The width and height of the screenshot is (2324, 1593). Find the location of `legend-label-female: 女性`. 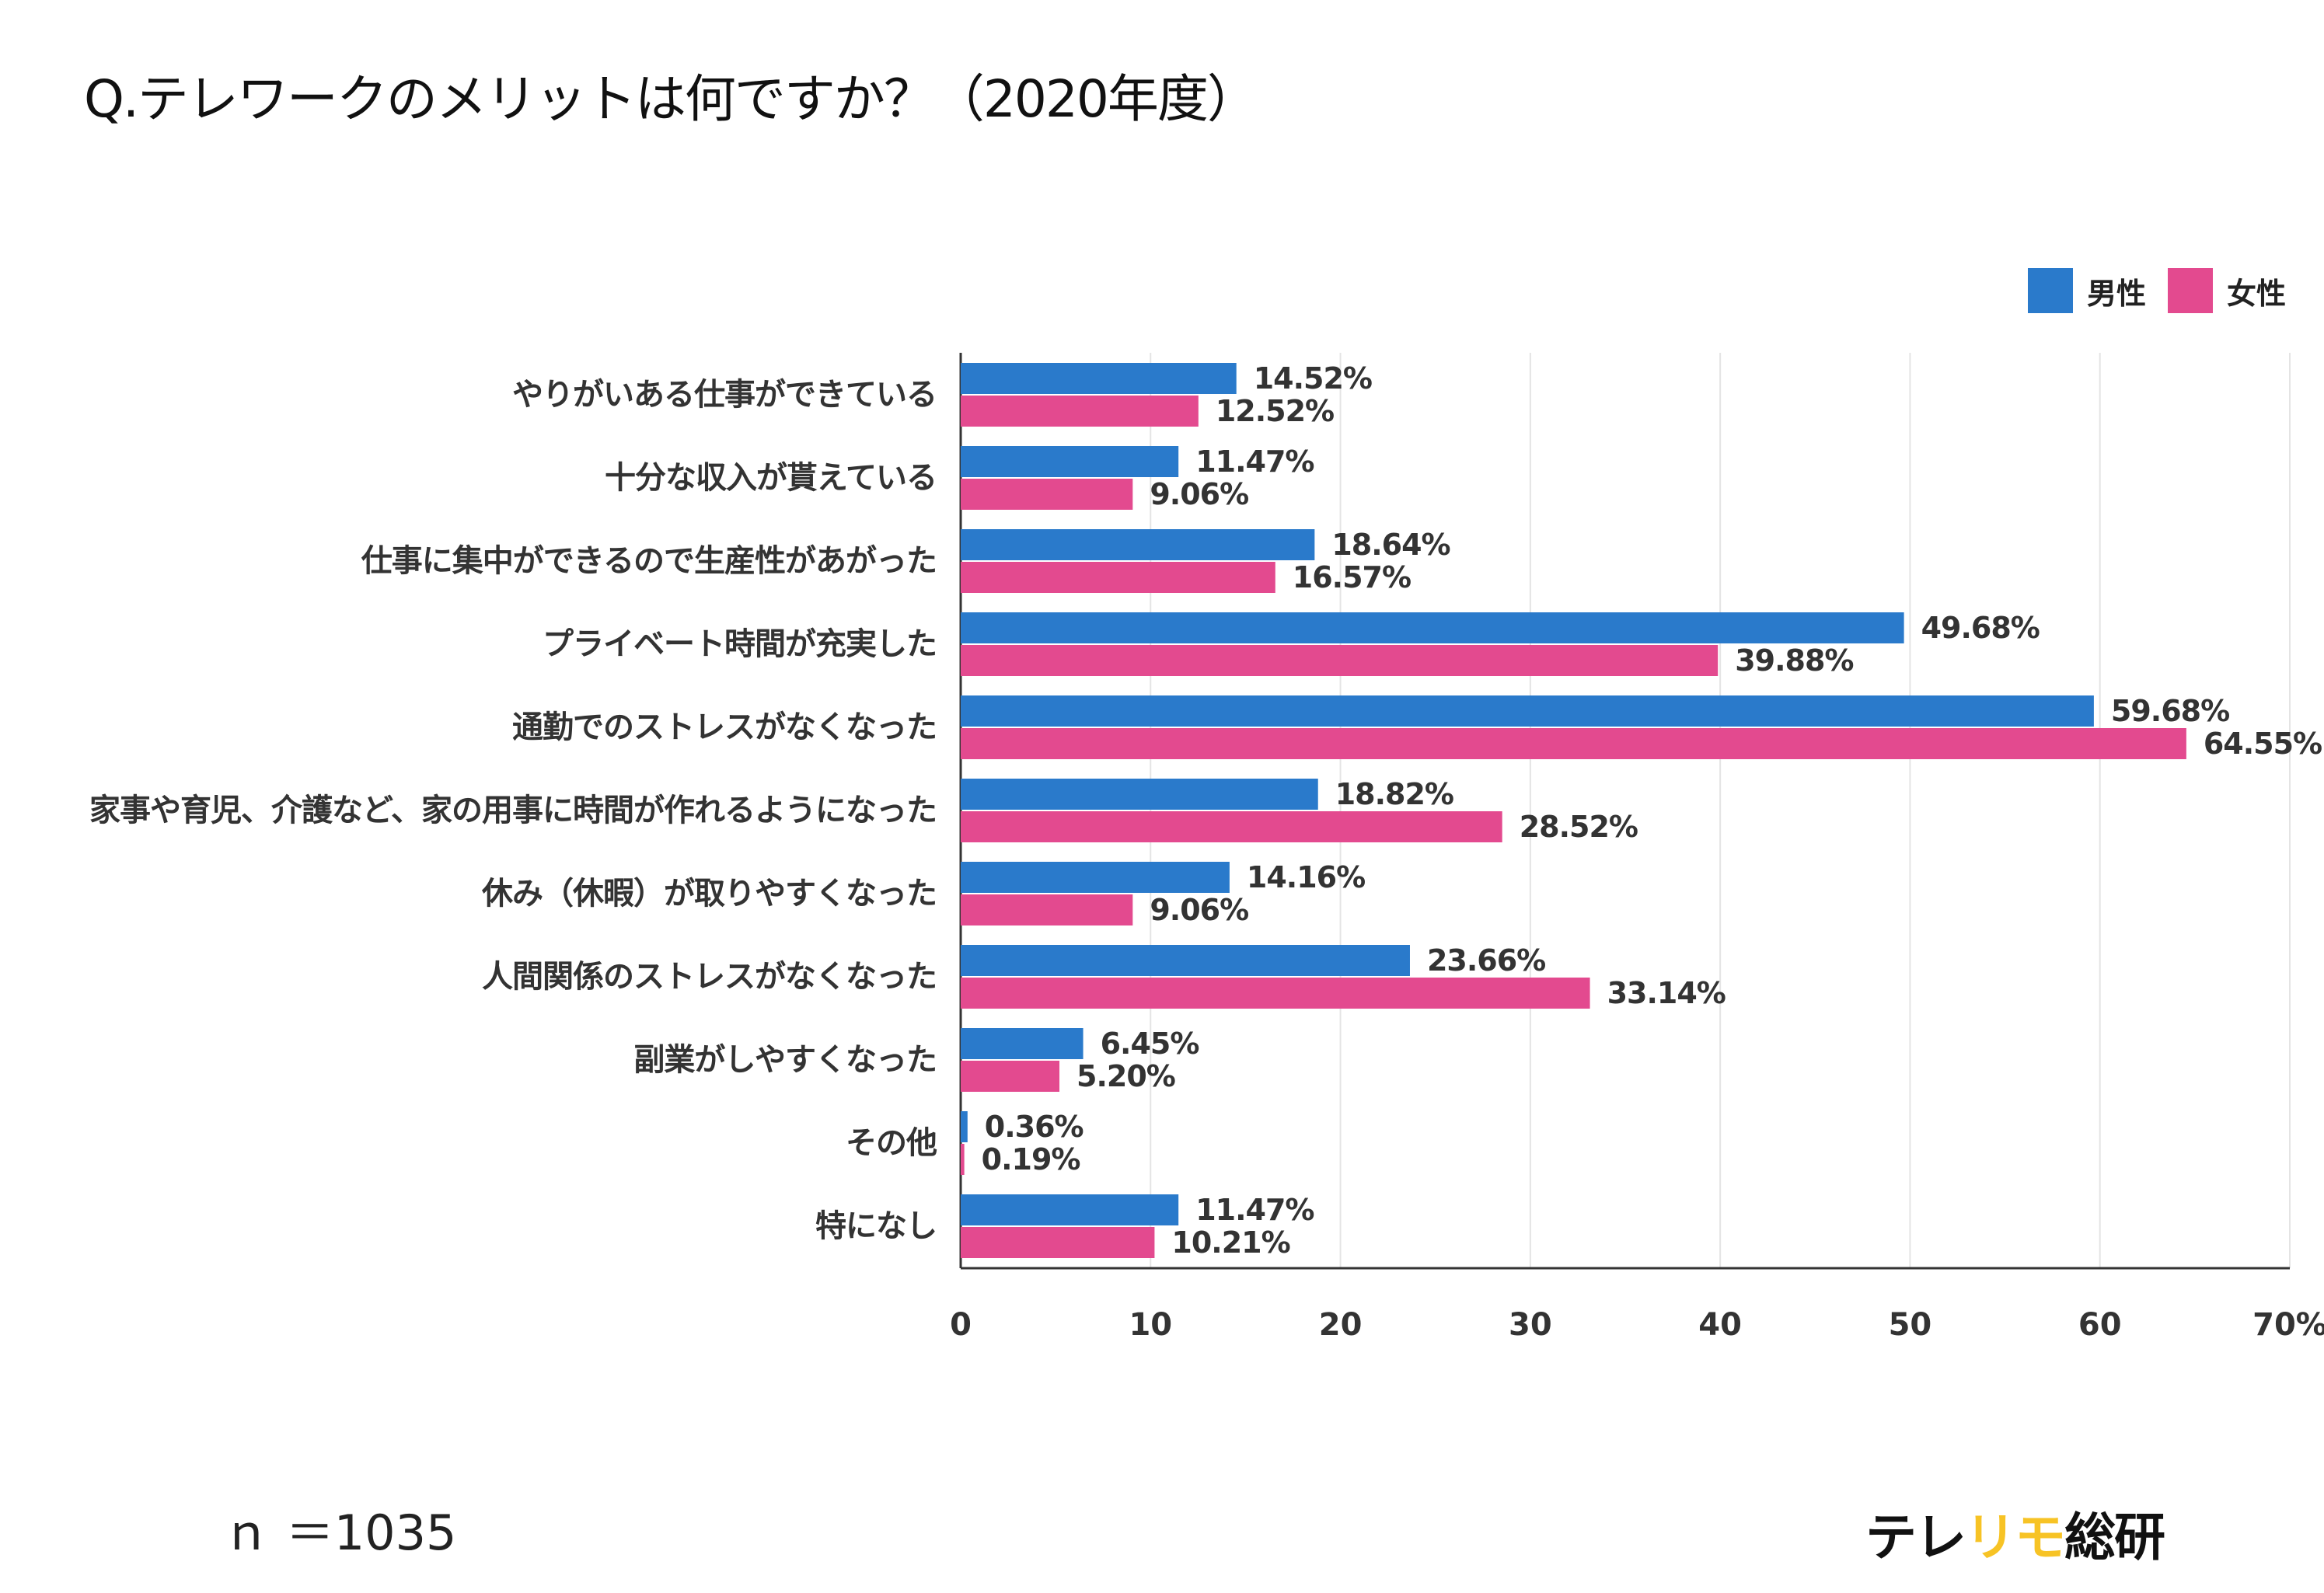

legend-label-female: 女性 is located at coordinates (2257, 293).